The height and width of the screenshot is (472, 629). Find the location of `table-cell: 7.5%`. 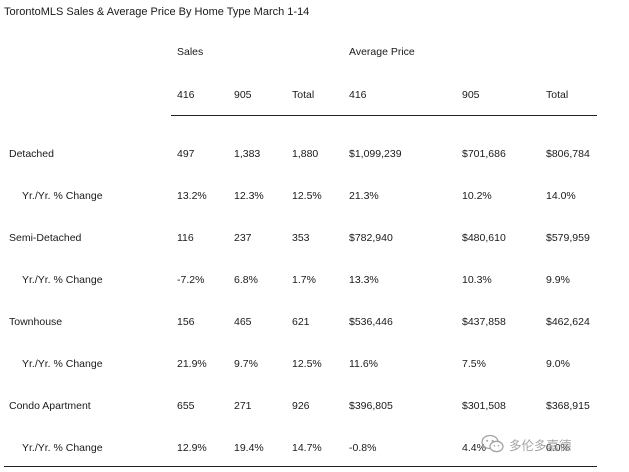

table-cell: 7.5% is located at coordinates (474, 364).